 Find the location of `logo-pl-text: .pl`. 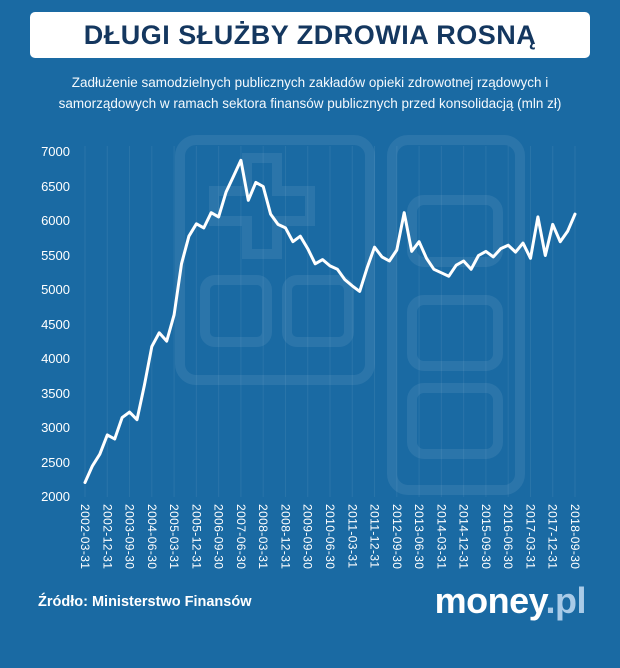

logo-pl-text: .pl is located at coordinates (566, 600).